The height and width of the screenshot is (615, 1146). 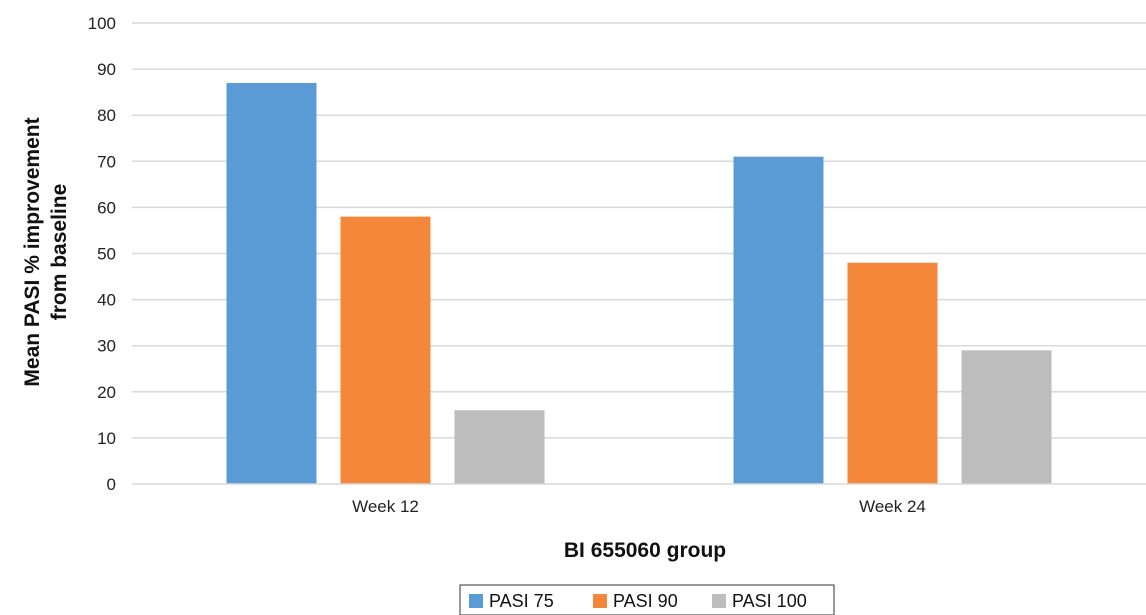 What do you see at coordinates (106, 300) in the screenshot?
I see `y-tick-label: 40` at bounding box center [106, 300].